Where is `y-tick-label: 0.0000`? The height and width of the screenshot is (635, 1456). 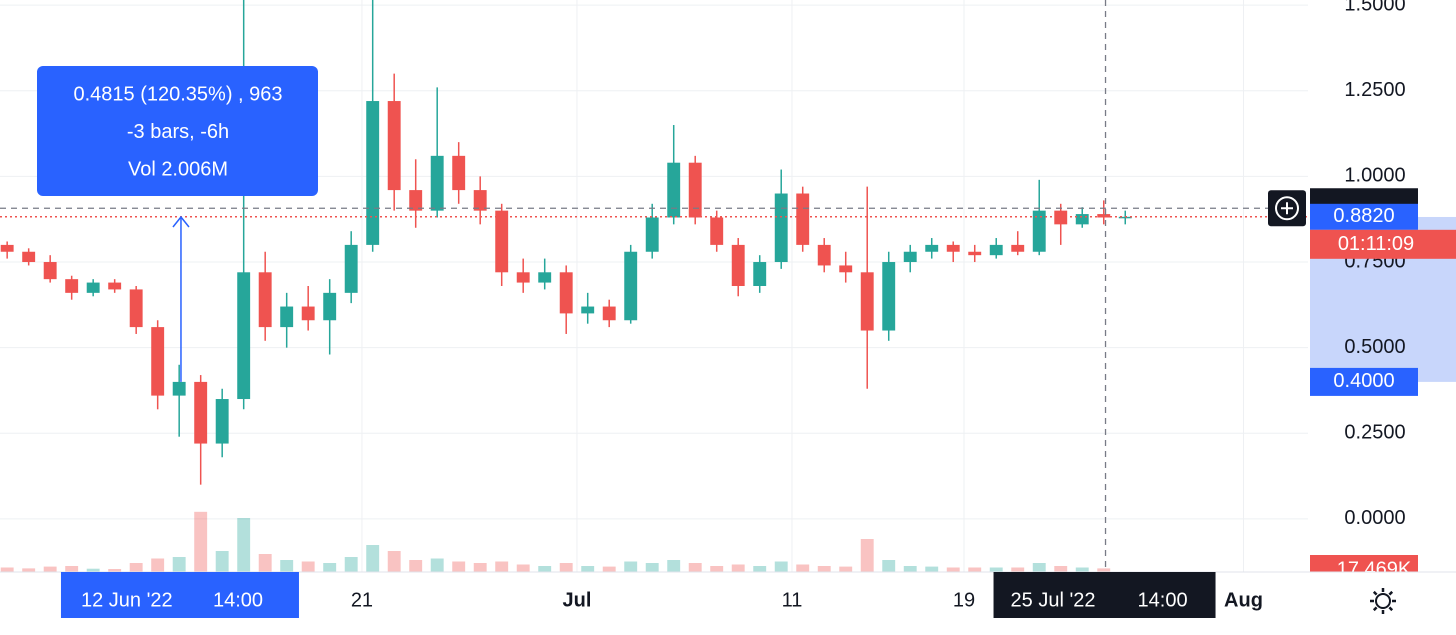 y-tick-label: 0.0000 is located at coordinates (1374, 518).